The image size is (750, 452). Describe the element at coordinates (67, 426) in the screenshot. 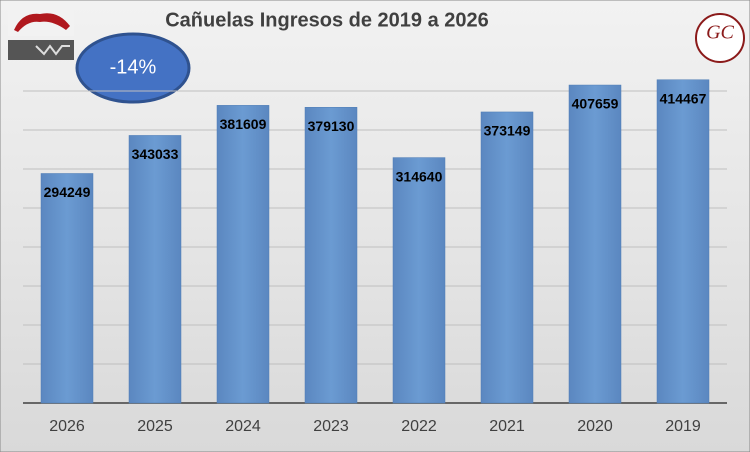

I see `x-tick-label: 2026` at that location.